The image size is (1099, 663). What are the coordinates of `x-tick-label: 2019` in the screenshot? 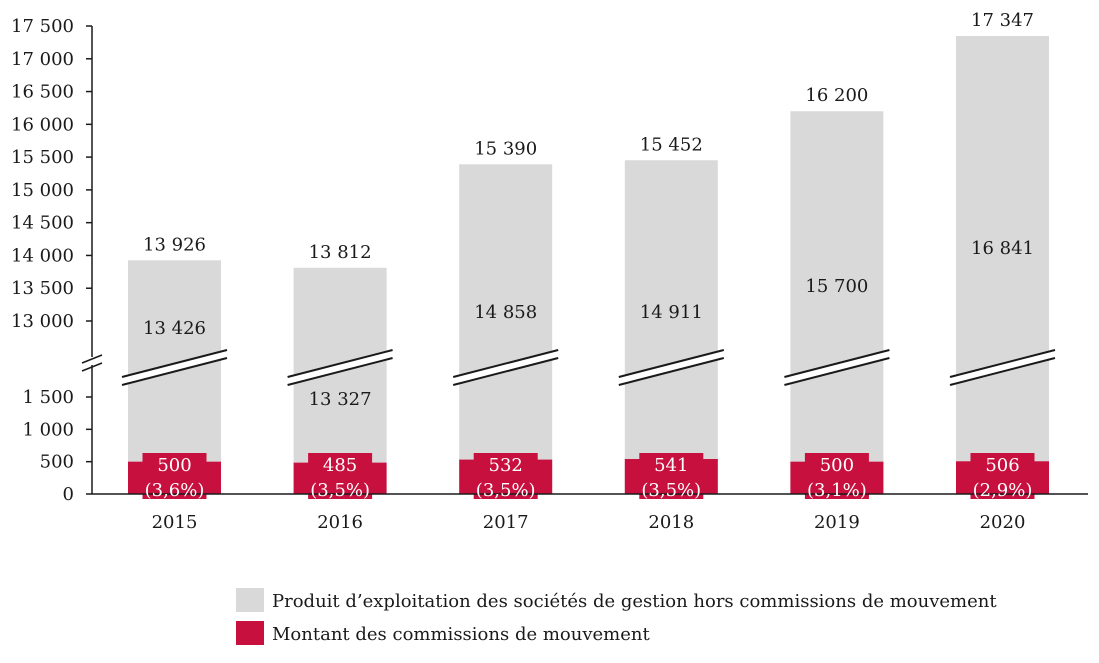 It's located at (837, 522).